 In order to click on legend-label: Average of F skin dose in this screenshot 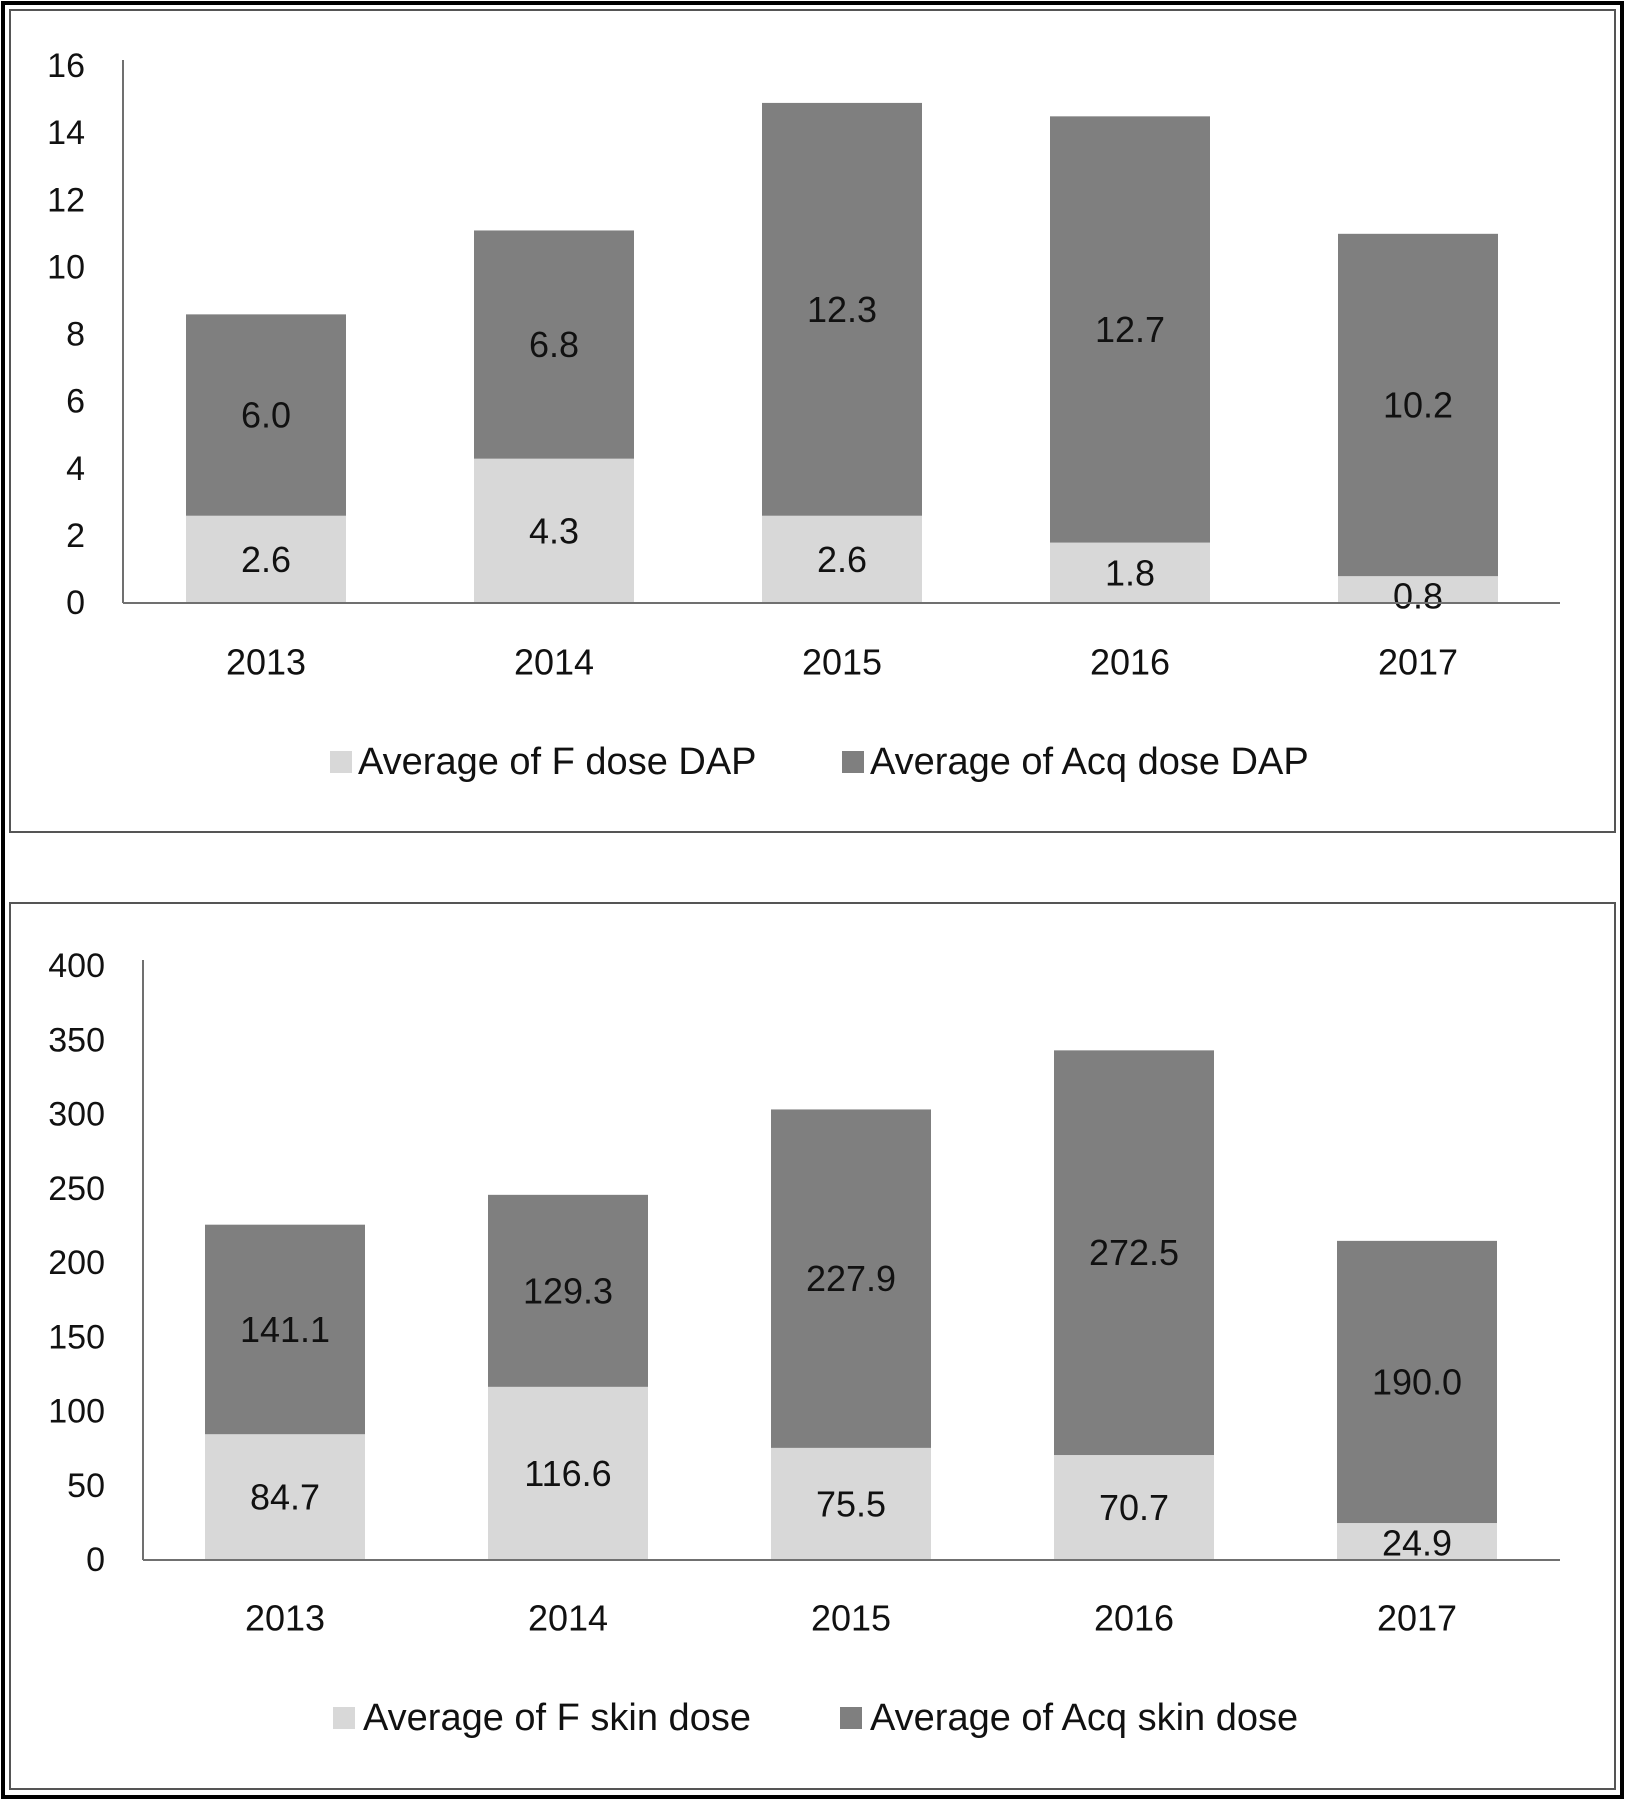, I will do `click(557, 1718)`.